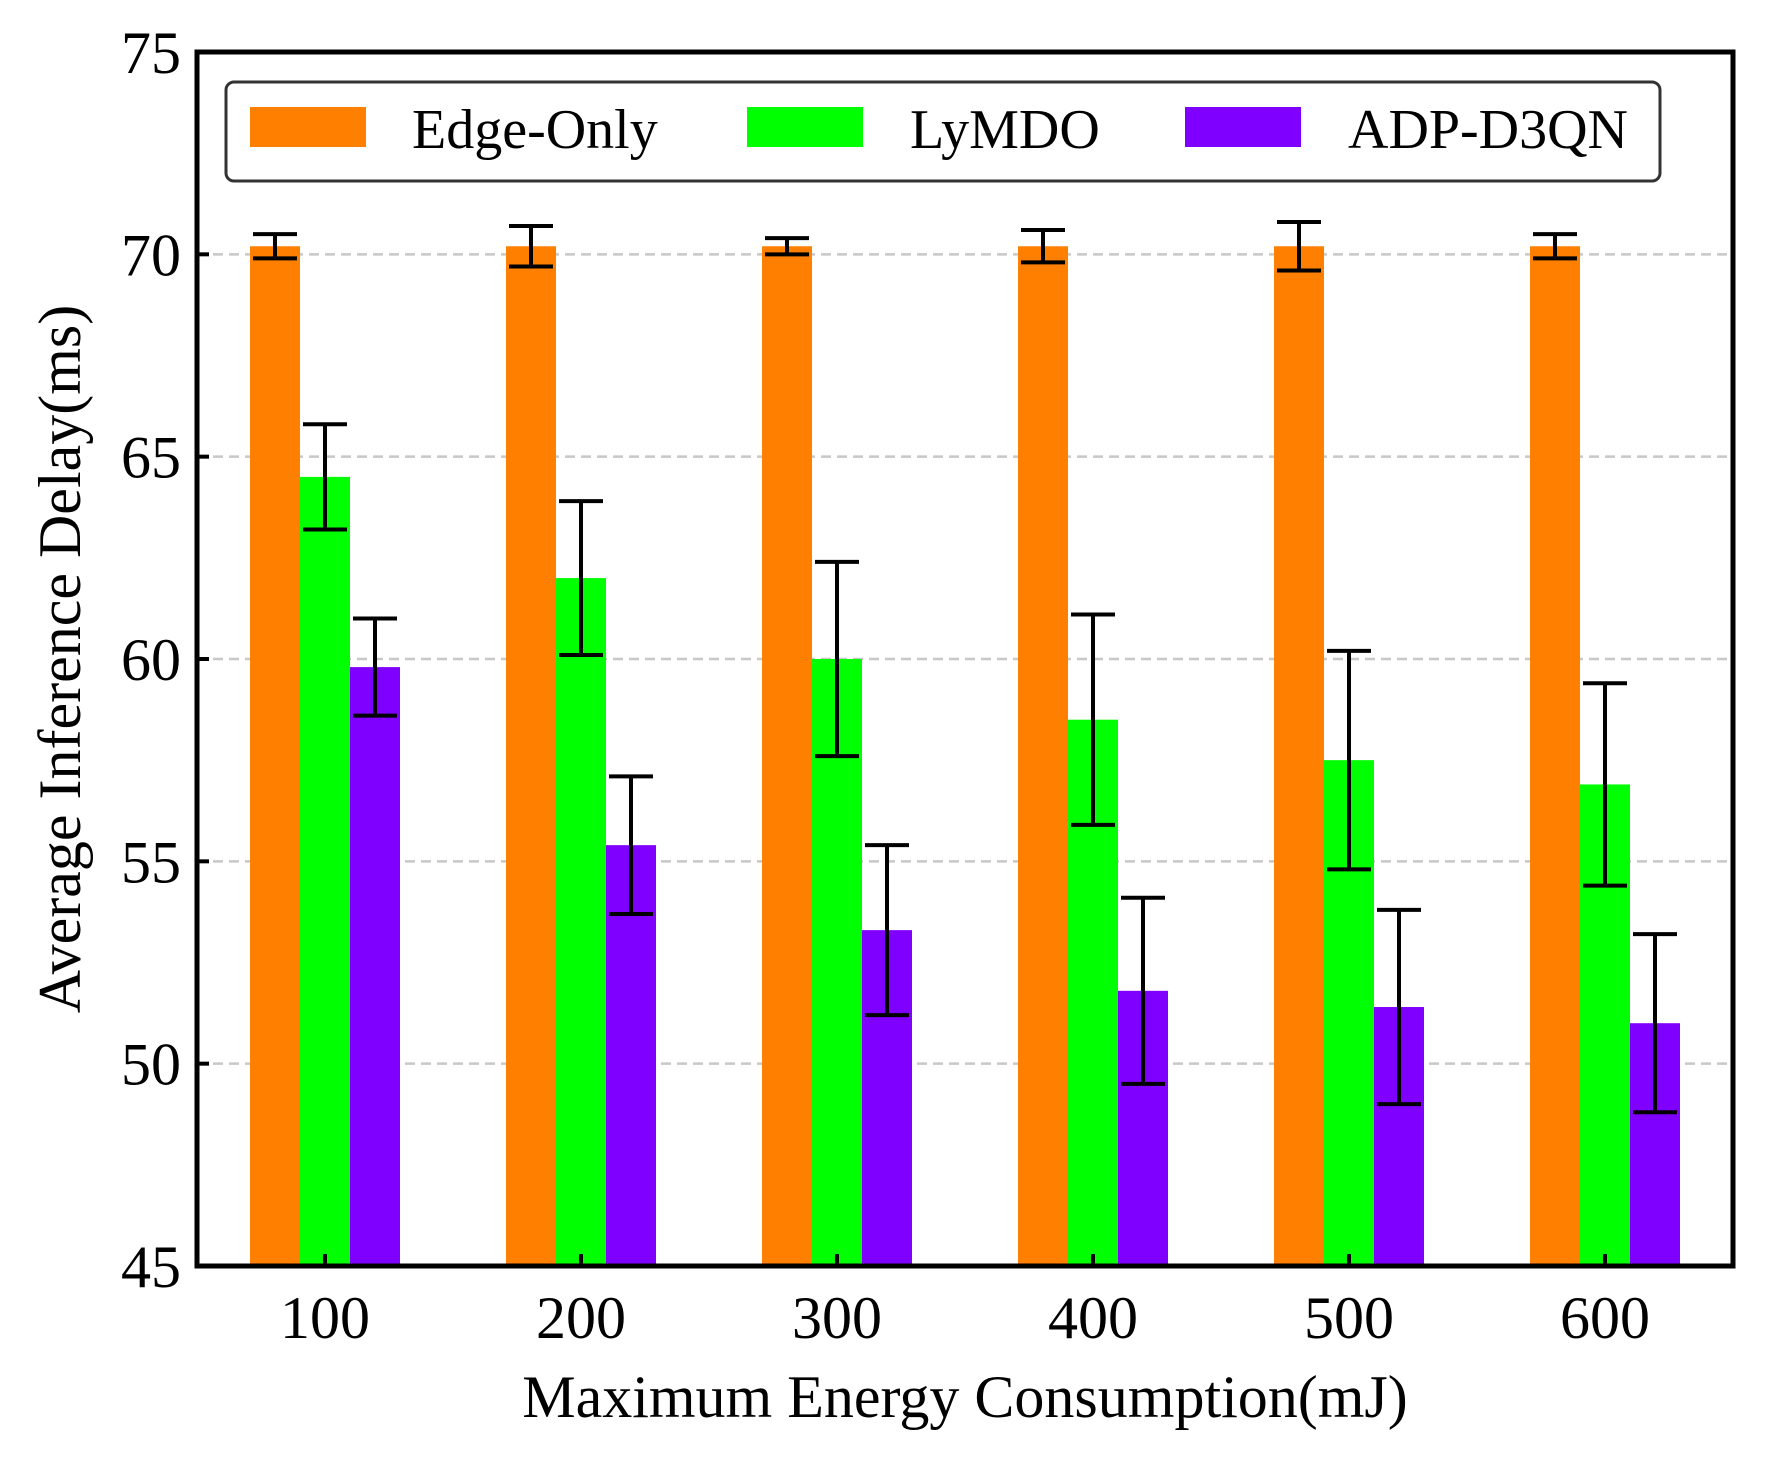 The image size is (1766, 1468). Describe the element at coordinates (151, 1267) in the screenshot. I see `y-tick-label: 45` at that location.